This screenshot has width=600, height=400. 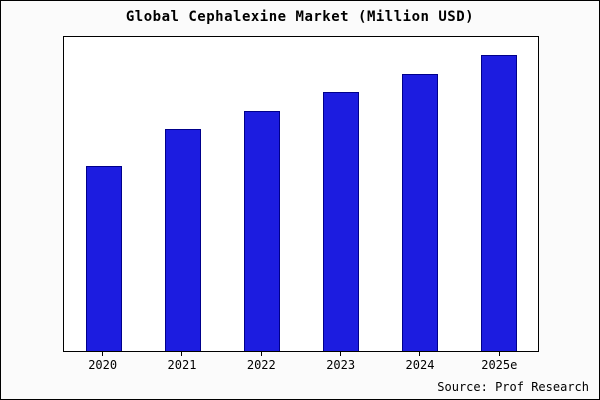 What do you see at coordinates (499, 365) in the screenshot?
I see `x-axis-label: 2025e` at bounding box center [499, 365].